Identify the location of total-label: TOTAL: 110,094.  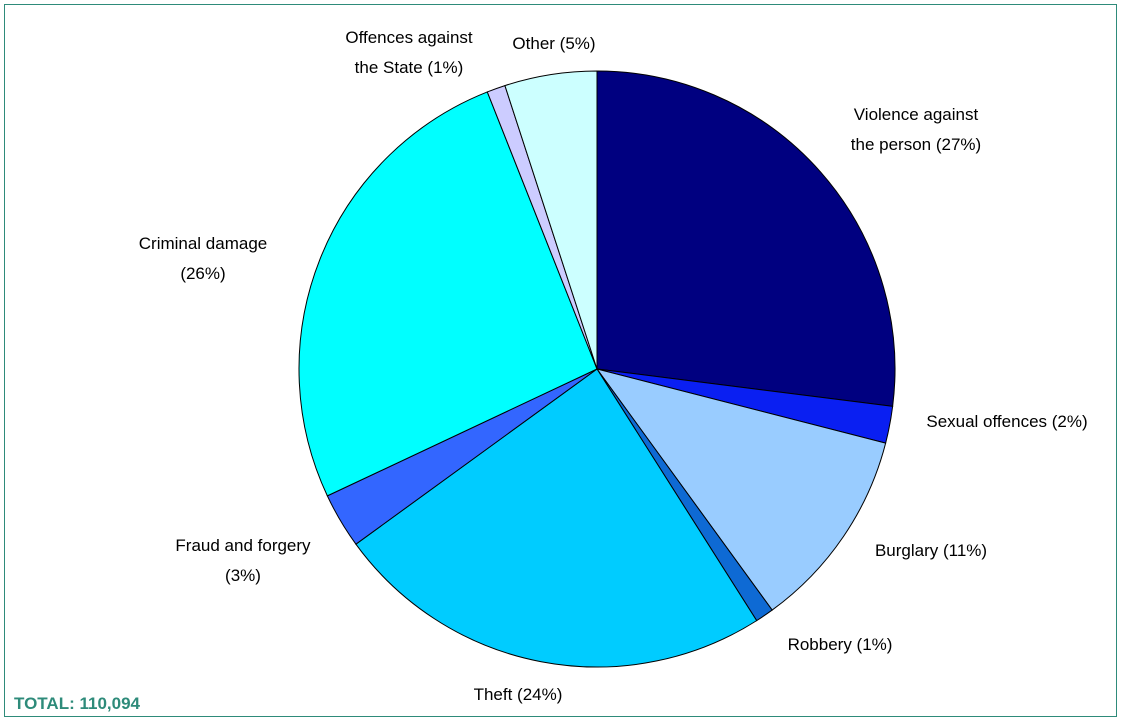
(77, 703).